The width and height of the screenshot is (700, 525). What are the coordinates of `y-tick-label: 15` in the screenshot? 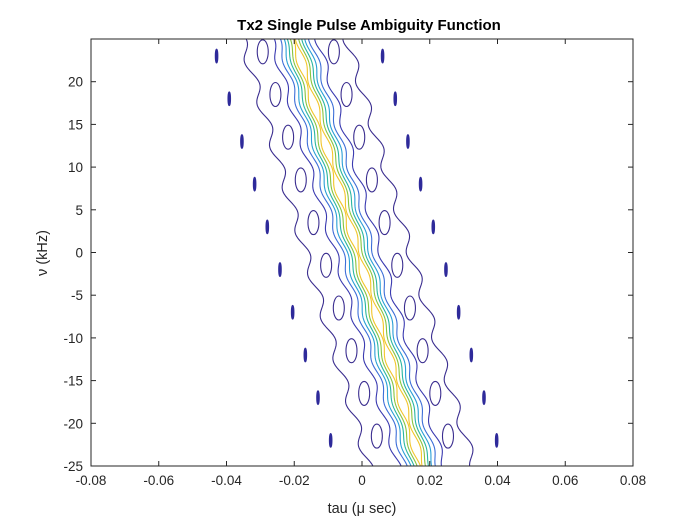 It's located at (75, 124).